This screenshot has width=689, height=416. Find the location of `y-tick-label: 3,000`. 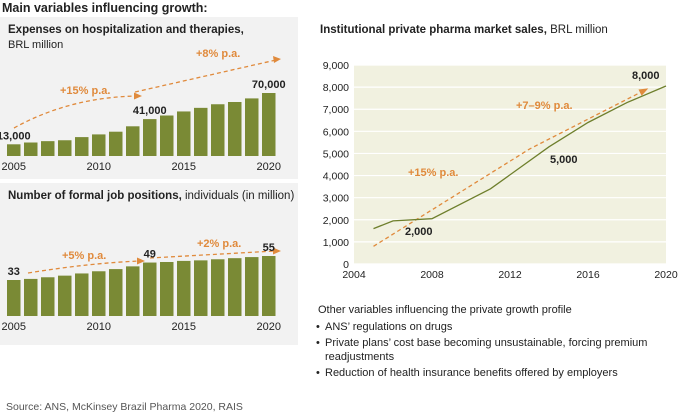

y-tick-label: 3,000 is located at coordinates (336, 199).